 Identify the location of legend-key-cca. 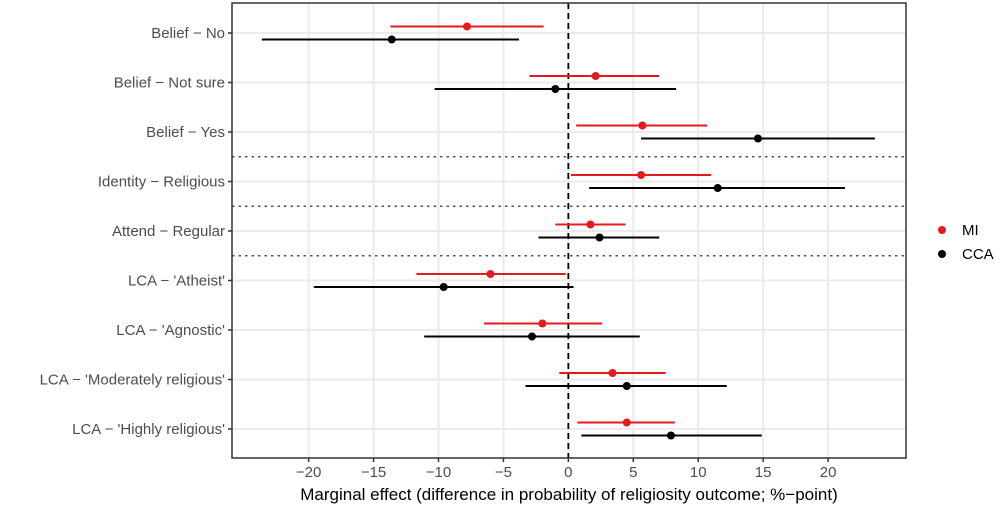
(942, 254).